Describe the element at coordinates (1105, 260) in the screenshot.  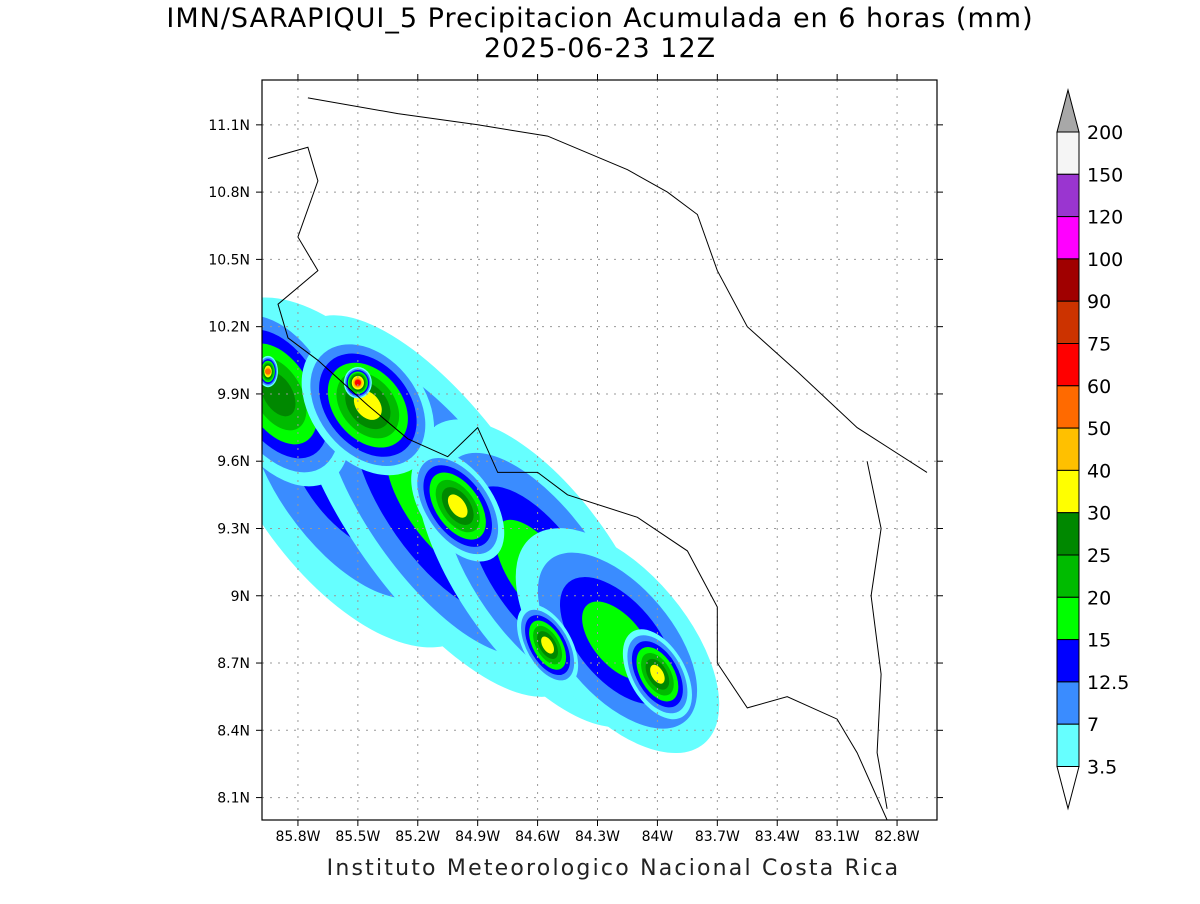
I see `colorbar-label: 100` at that location.